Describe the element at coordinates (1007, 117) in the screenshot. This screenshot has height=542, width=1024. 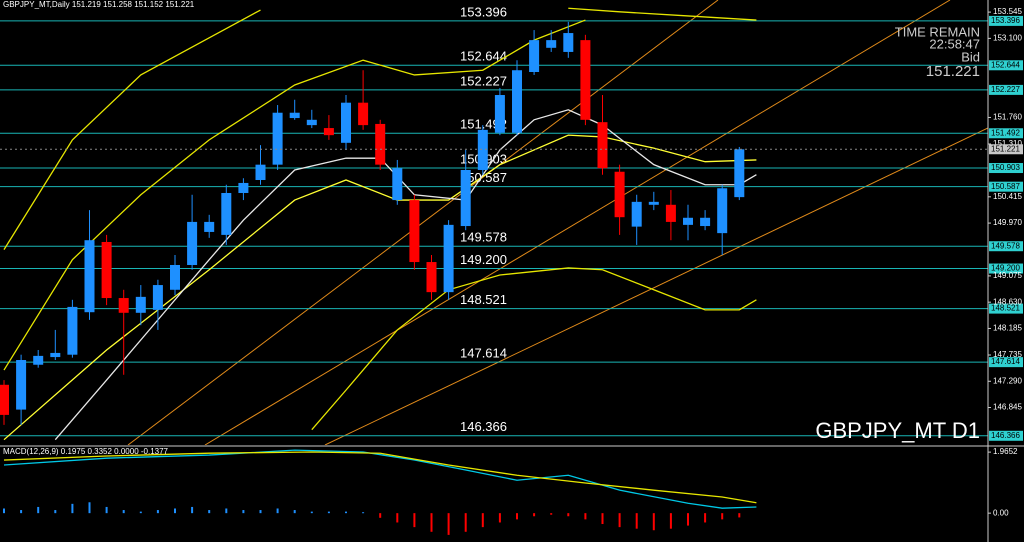
I see `y-tick-label: 151.760` at that location.